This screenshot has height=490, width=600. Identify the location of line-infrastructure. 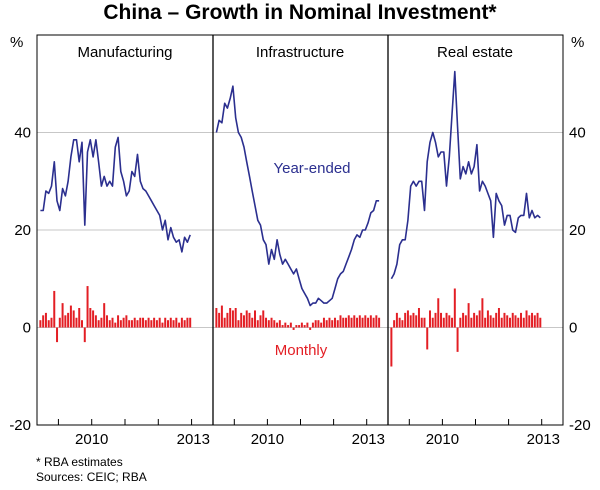
(297, 196).